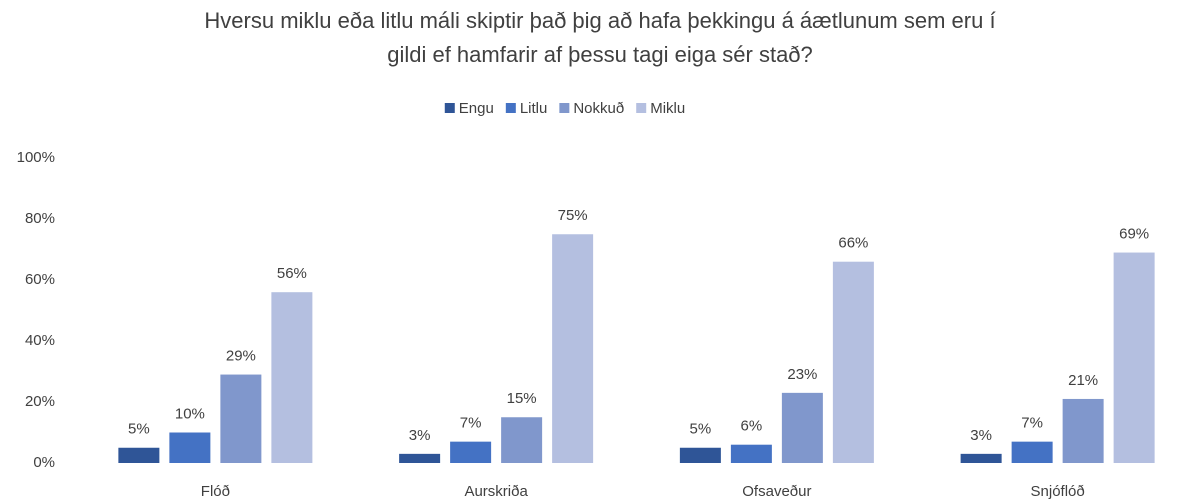  Describe the element at coordinates (522, 398) in the screenshot. I see `value-label: 15%` at that location.